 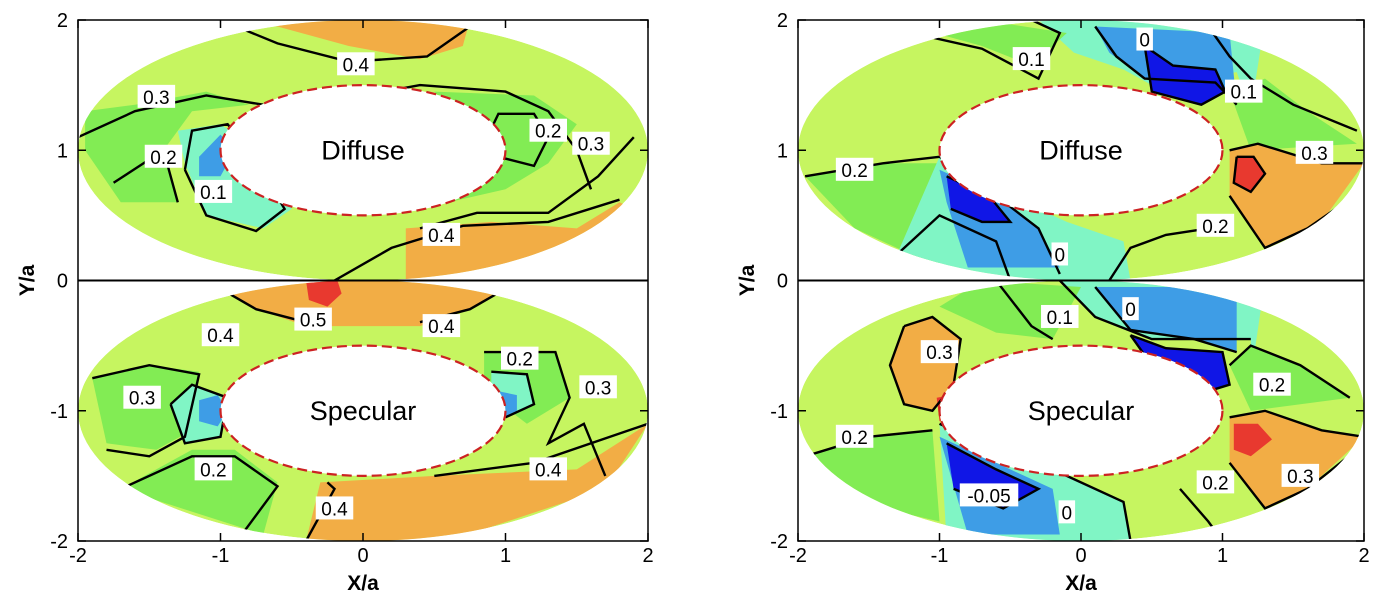 I want to click on y-tick-label: 2, so click(x=782, y=21).